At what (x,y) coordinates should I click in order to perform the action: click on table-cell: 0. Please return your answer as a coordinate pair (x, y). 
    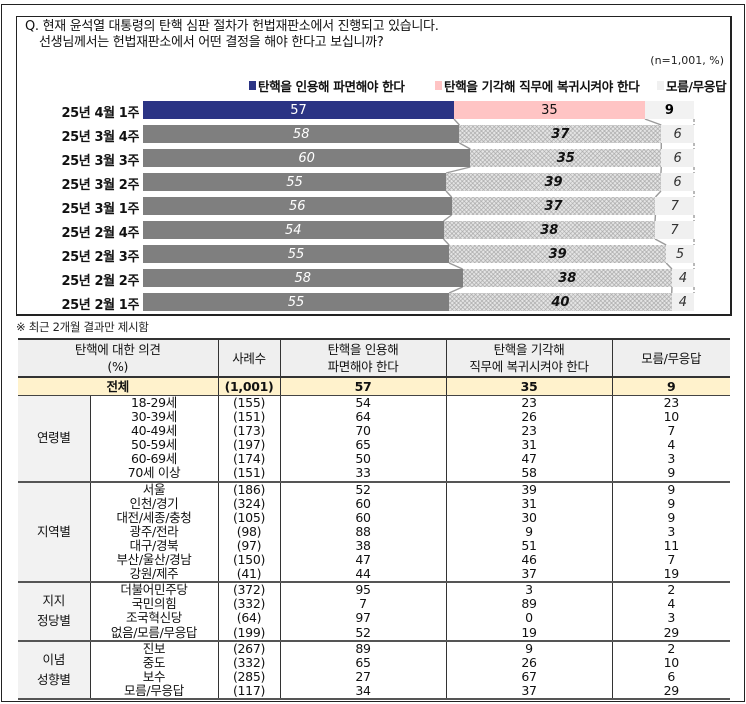
    Looking at the image, I should click on (529, 618).